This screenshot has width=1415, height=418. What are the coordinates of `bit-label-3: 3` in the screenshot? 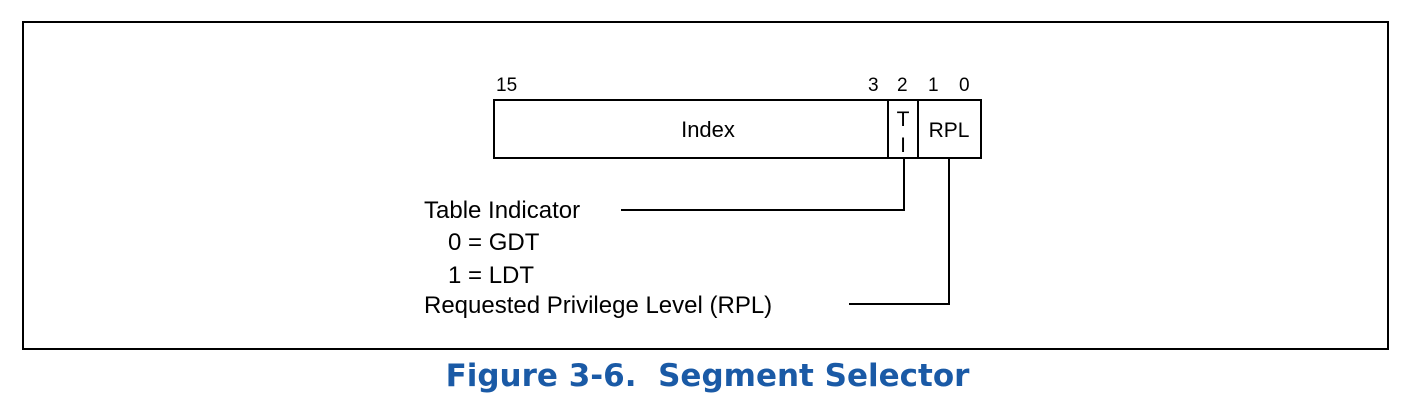 It's located at (873, 85).